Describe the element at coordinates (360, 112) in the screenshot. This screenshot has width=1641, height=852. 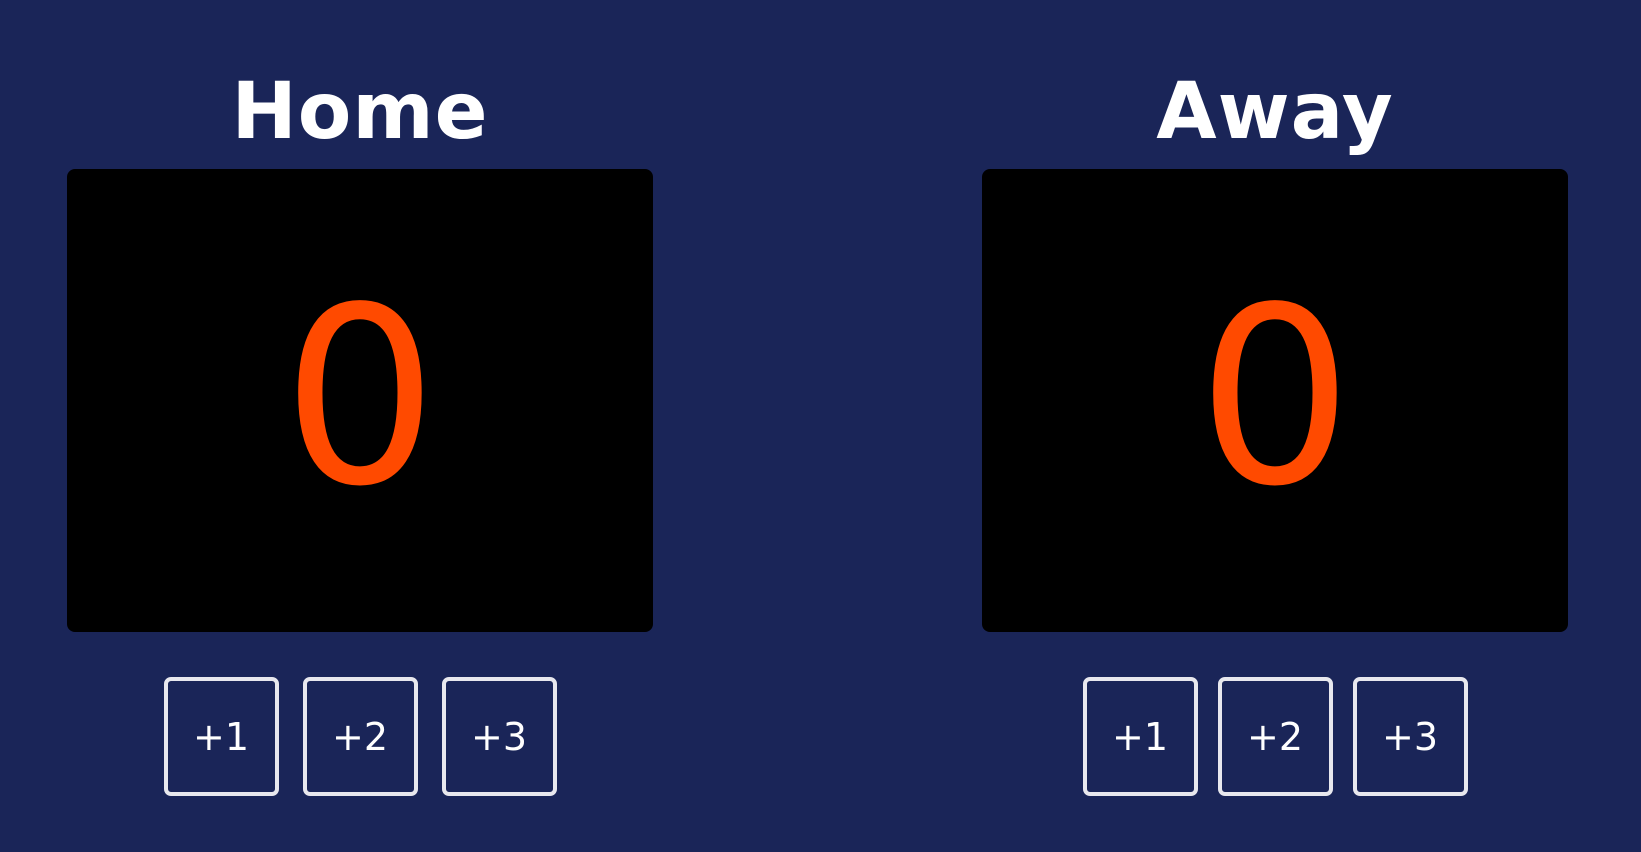
I see `home-team-title: Home` at that location.